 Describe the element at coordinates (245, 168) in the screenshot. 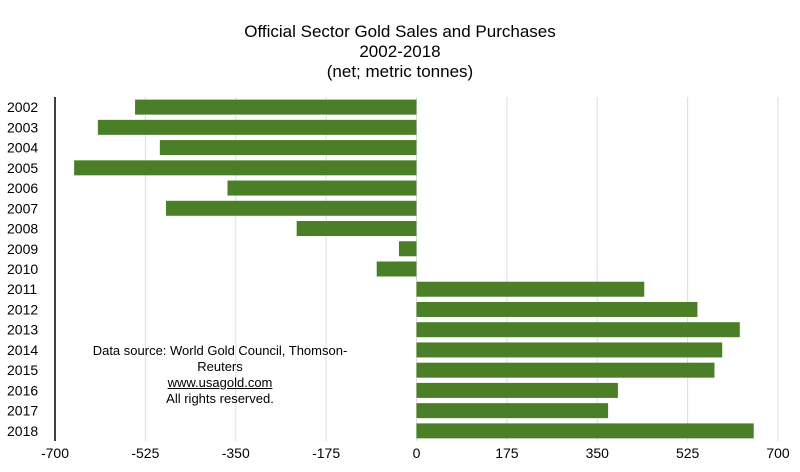

I see `bar-2005` at that location.